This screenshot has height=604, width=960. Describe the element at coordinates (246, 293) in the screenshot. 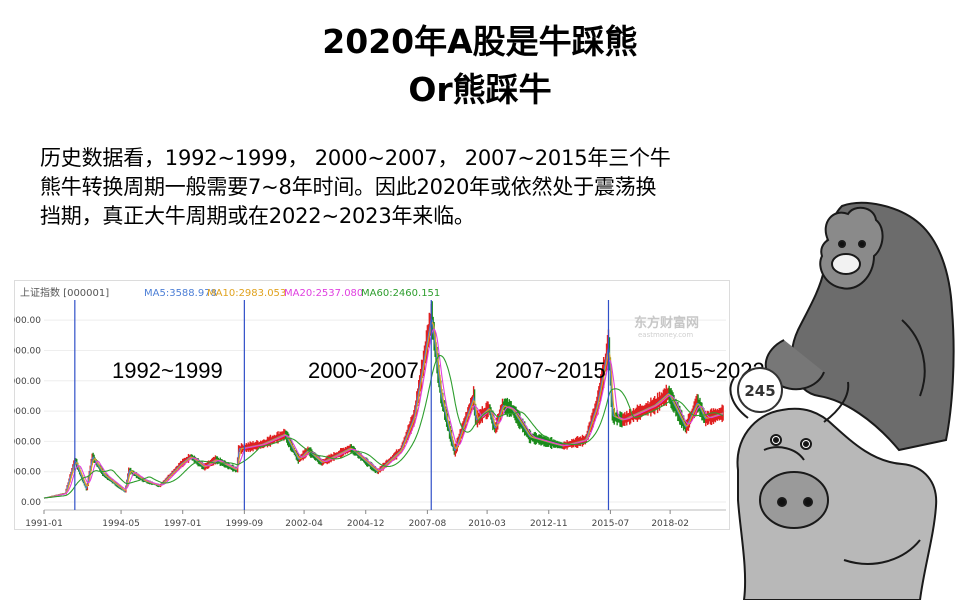

I see `legend-ma10: MA10:2983.053` at that location.